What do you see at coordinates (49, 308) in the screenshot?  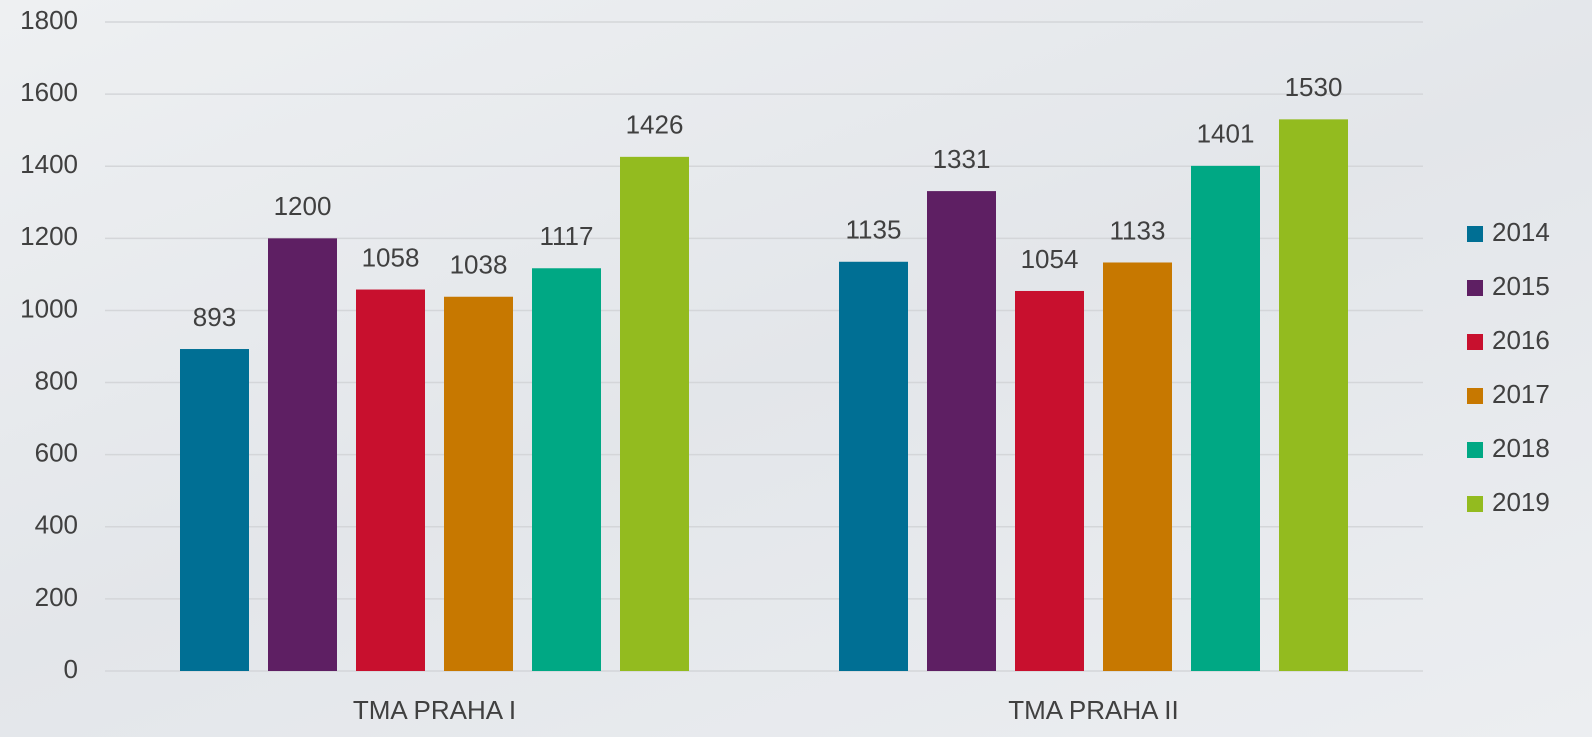 I see `y-tick-label: 1000` at bounding box center [49, 308].